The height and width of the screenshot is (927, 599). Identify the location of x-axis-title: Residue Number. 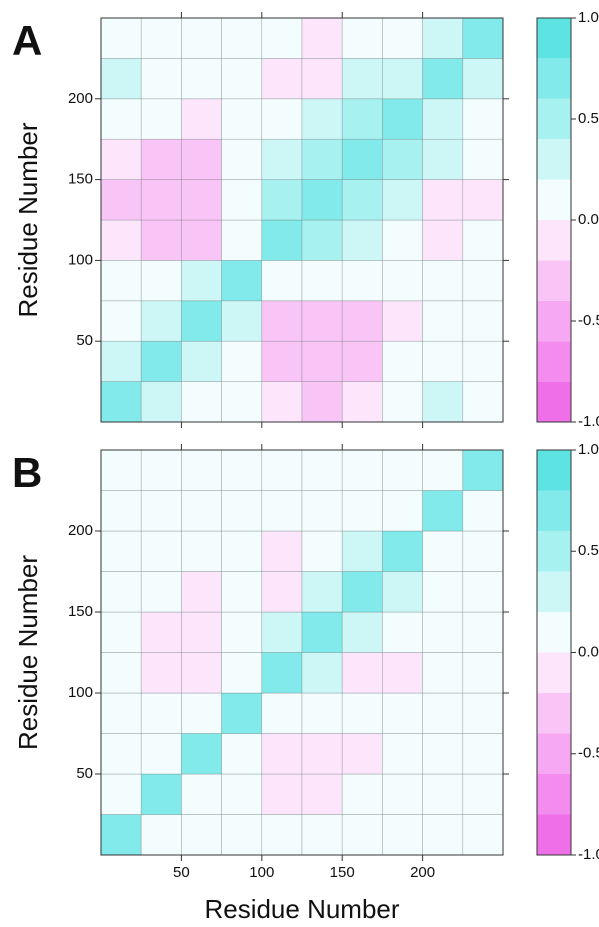
(301, 909).